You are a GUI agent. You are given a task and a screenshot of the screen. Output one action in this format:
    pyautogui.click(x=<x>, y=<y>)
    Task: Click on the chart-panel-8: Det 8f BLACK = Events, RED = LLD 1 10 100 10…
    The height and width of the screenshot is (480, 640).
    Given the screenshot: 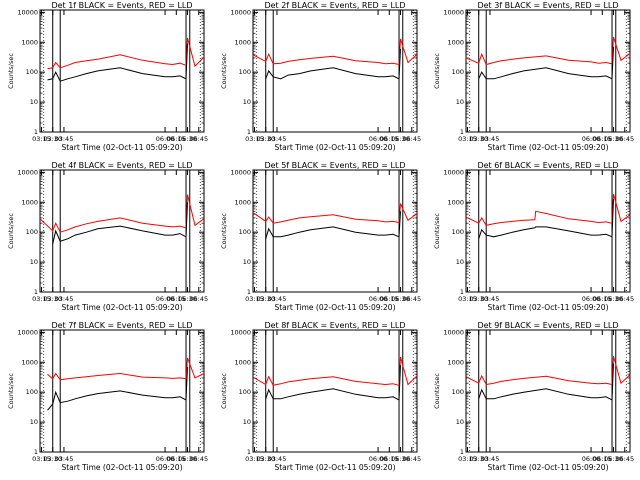 What is the action you would take?
    pyautogui.click(x=320, y=396)
    